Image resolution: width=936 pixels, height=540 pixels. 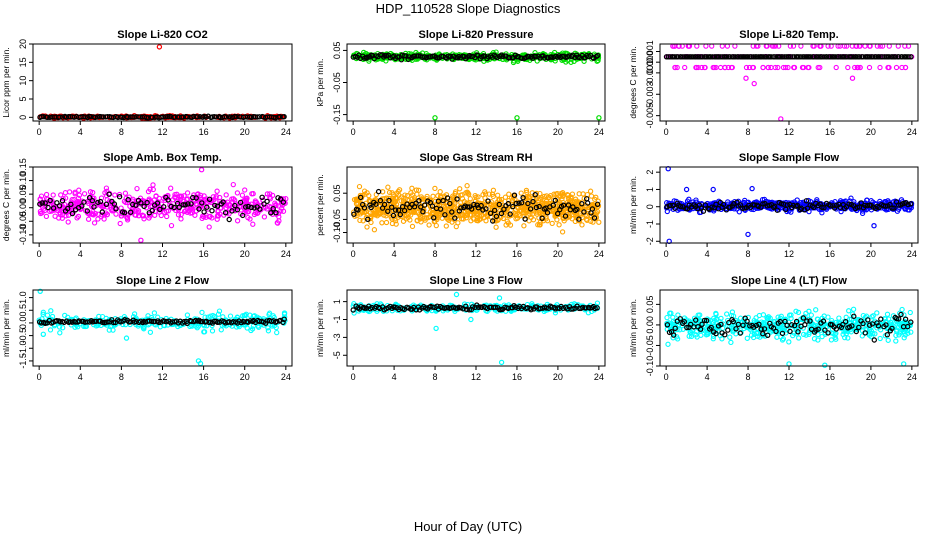 What do you see at coordinates (23, 221) in the screenshot?
I see `y-tick-label: -0.05` at bounding box center [23, 221].